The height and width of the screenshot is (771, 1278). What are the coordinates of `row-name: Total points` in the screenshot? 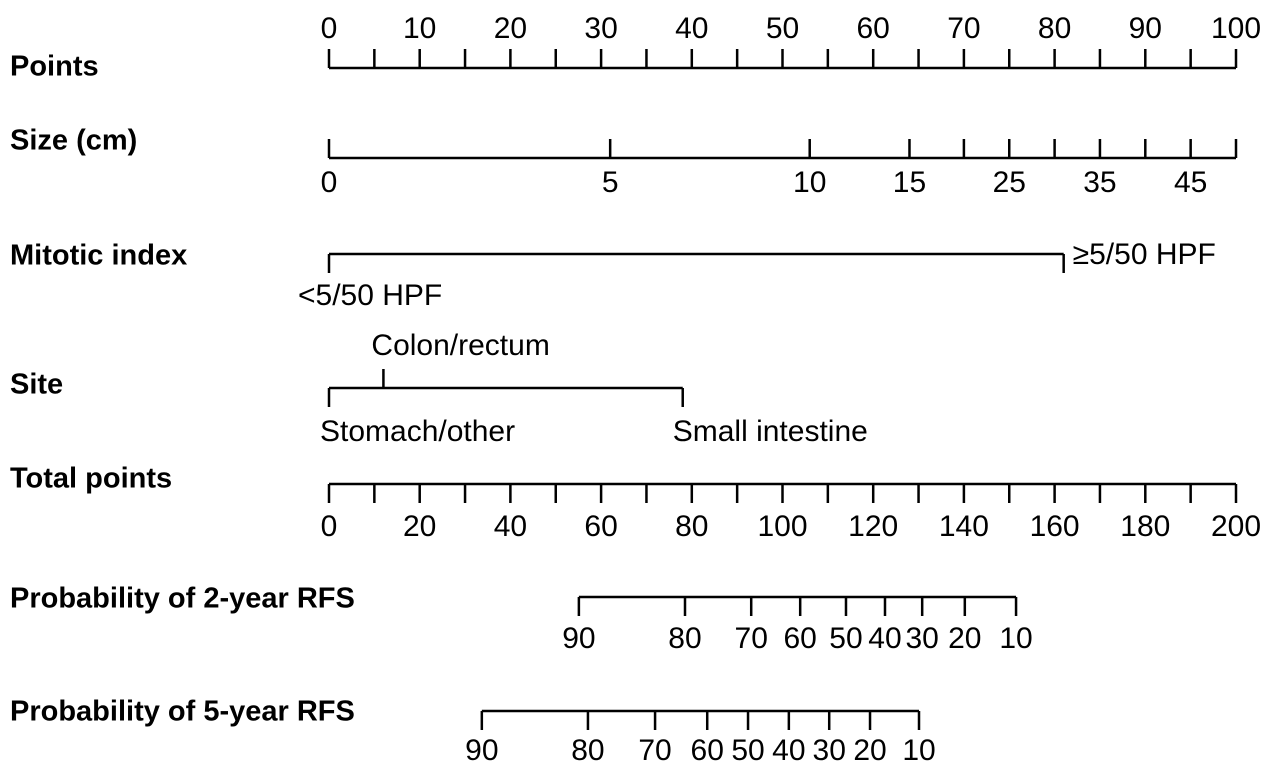 It's located at (91, 479).